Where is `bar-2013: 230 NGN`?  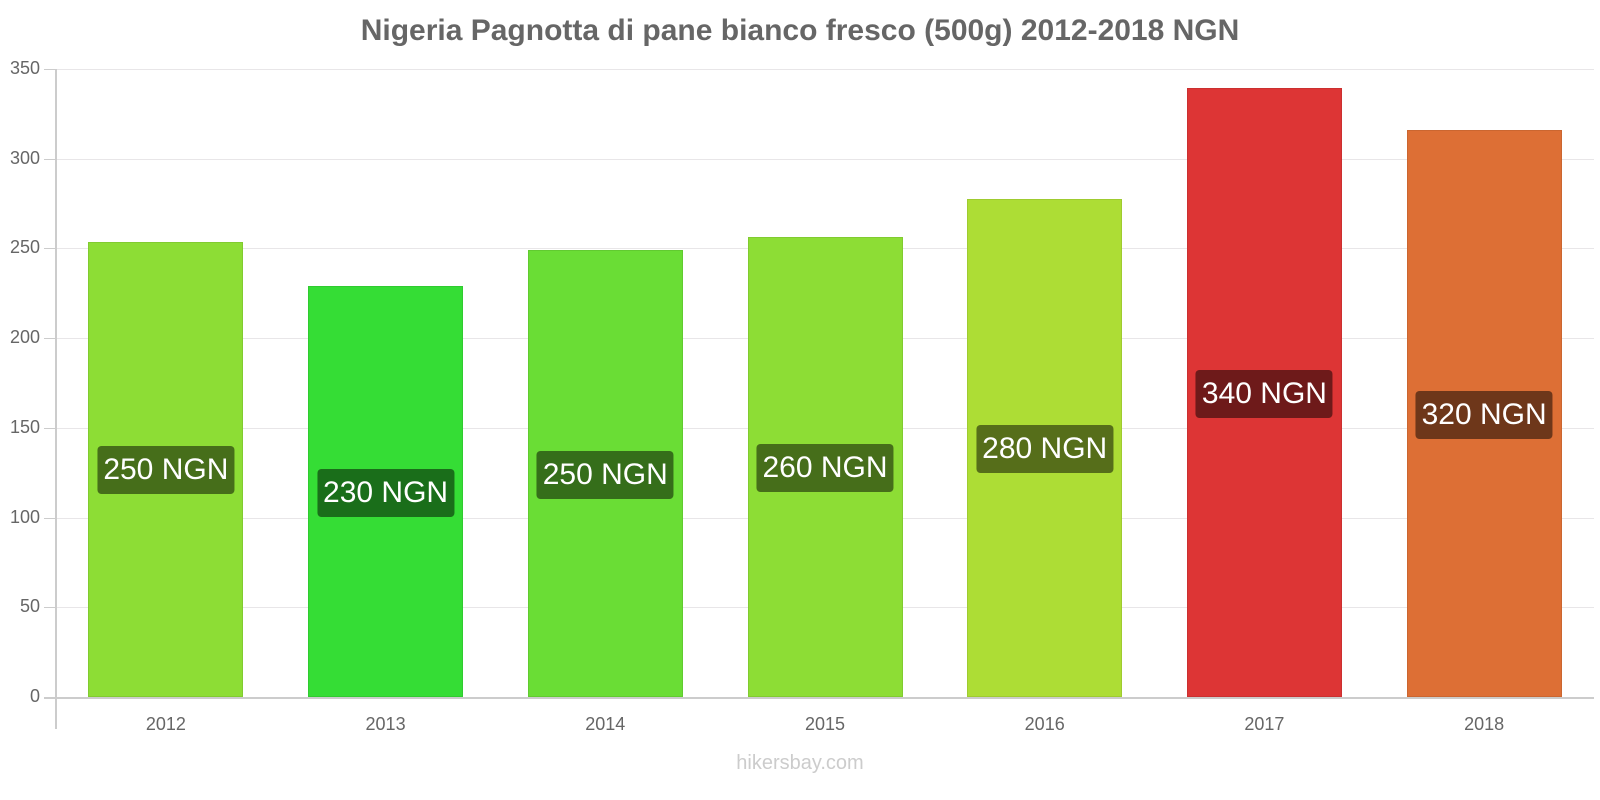 bar-2013: 230 NGN is located at coordinates (386, 491).